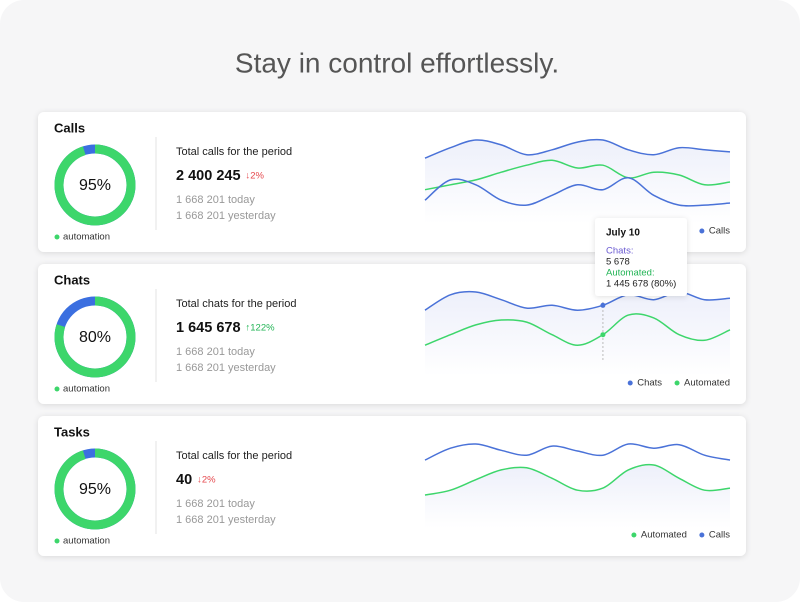 This screenshot has height=607, width=800. Describe the element at coordinates (397, 62) in the screenshot. I see `page-title: Stay in control effortlessly.` at that location.